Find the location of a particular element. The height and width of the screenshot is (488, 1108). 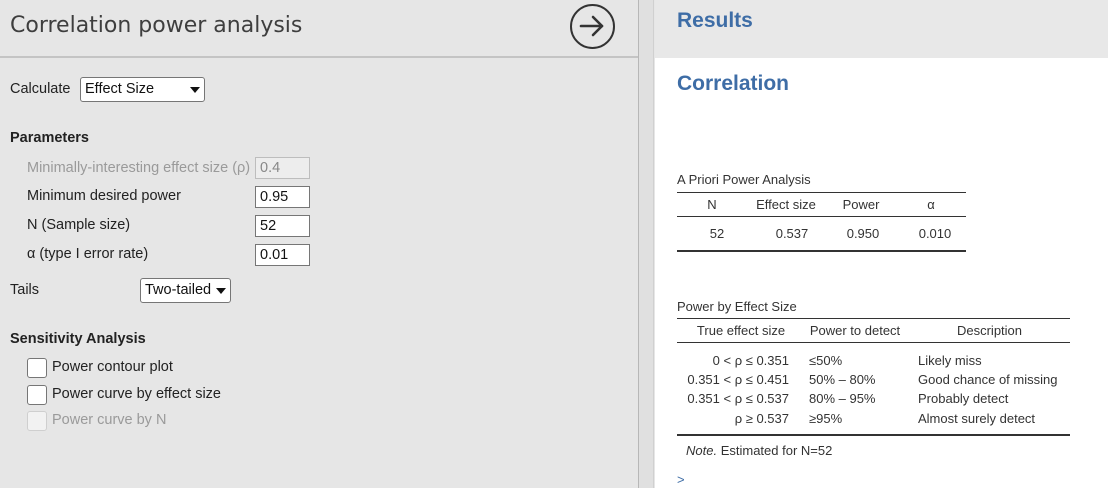

table-cell: 0.351 < ρ ≤ 0.537 is located at coordinates (738, 398).